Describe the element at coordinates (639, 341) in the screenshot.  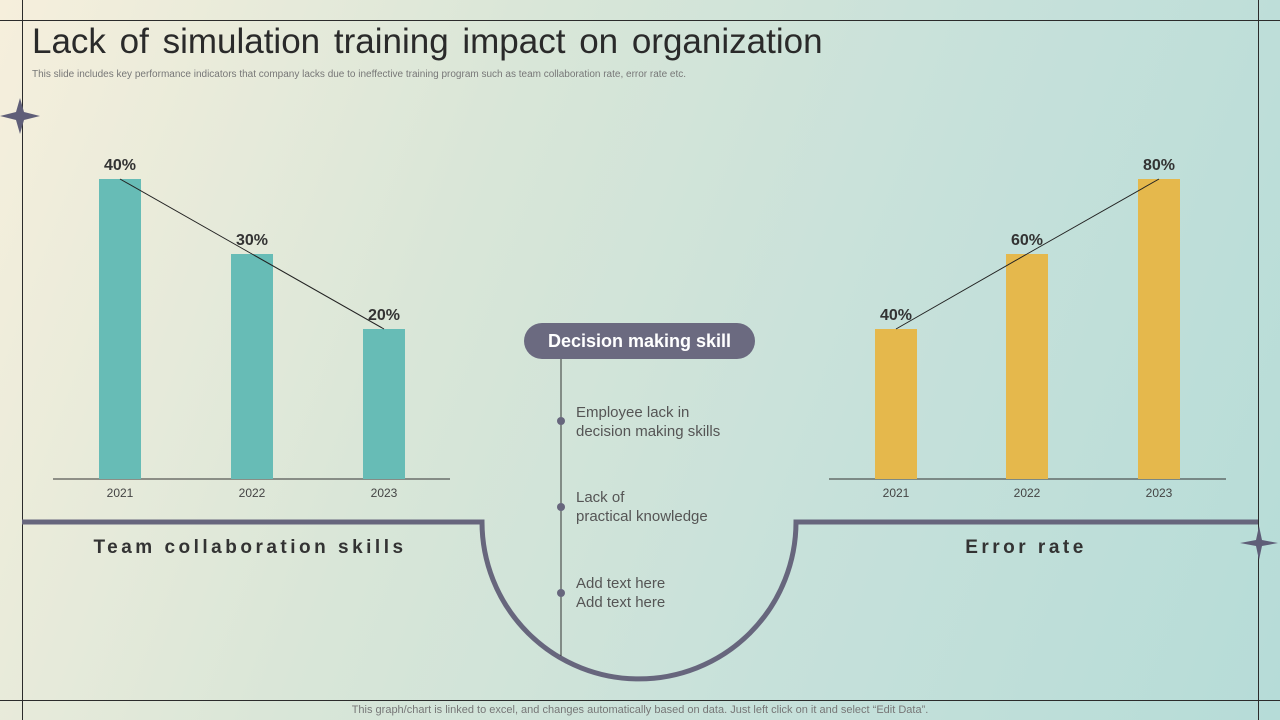
I see `decision-making-pill: Decision making skill` at that location.